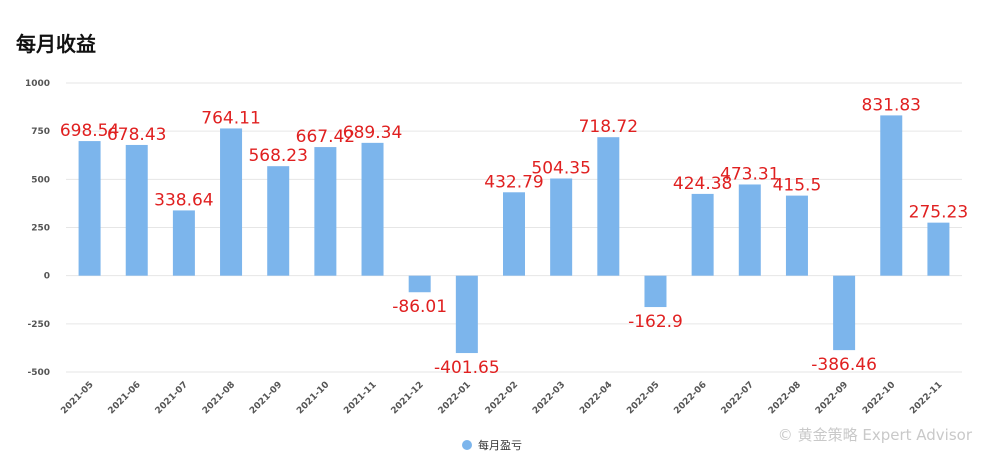 The height and width of the screenshot is (467, 986). I want to click on legend: 每月盈亏, so click(492, 445).